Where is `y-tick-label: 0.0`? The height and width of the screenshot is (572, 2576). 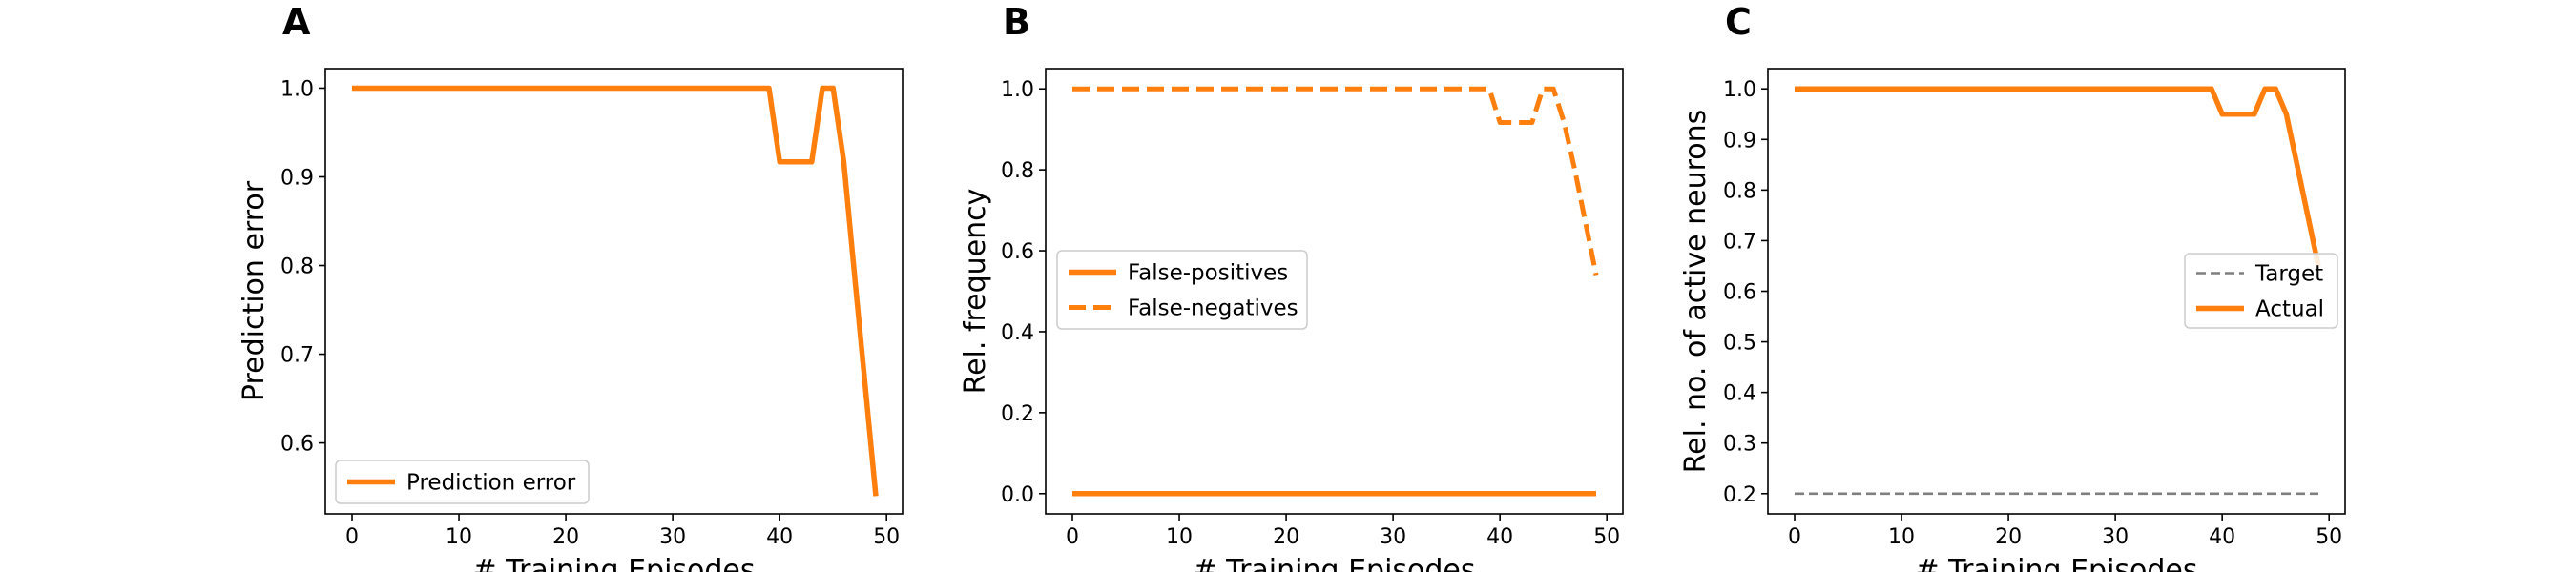
y-tick-label: 0.0 is located at coordinates (1017, 495).